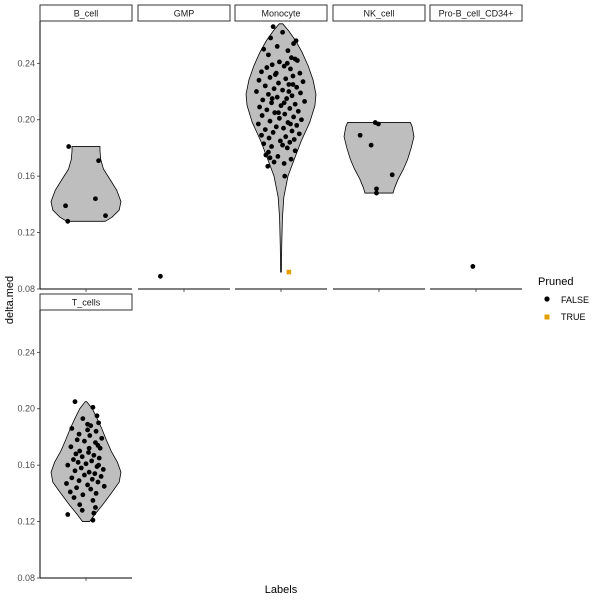 The image size is (600, 600). What do you see at coordinates (547, 317) in the screenshot?
I see `legend-key-true` at bounding box center [547, 317].